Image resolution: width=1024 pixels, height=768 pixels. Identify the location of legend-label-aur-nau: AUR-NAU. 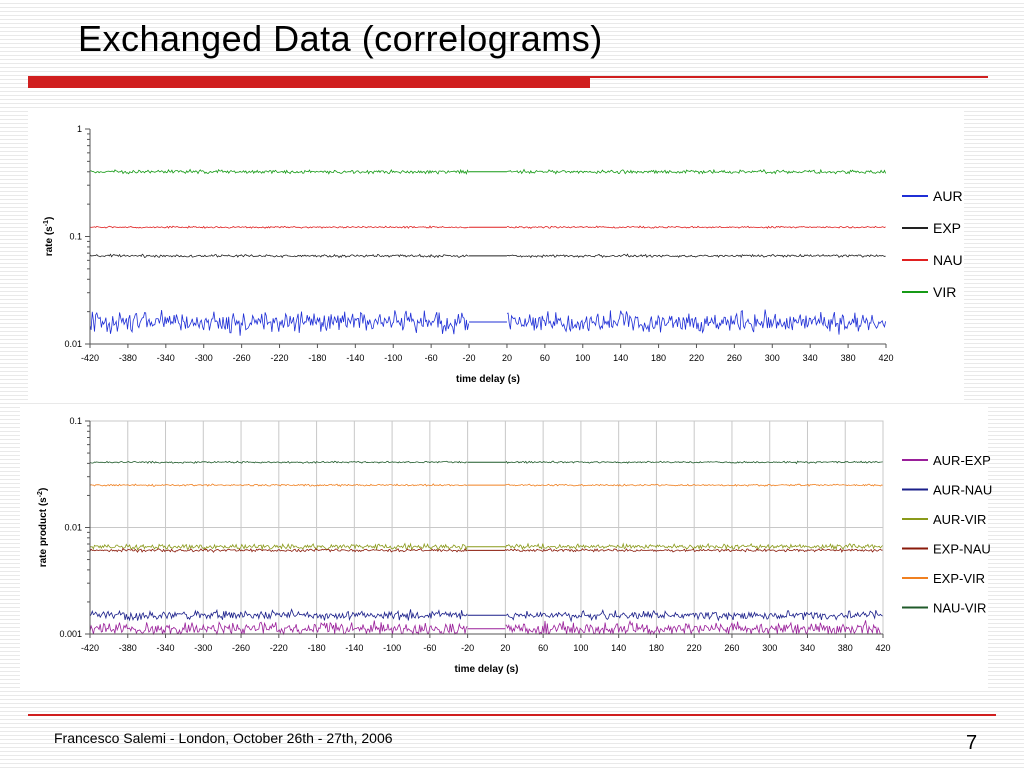
(962, 490).